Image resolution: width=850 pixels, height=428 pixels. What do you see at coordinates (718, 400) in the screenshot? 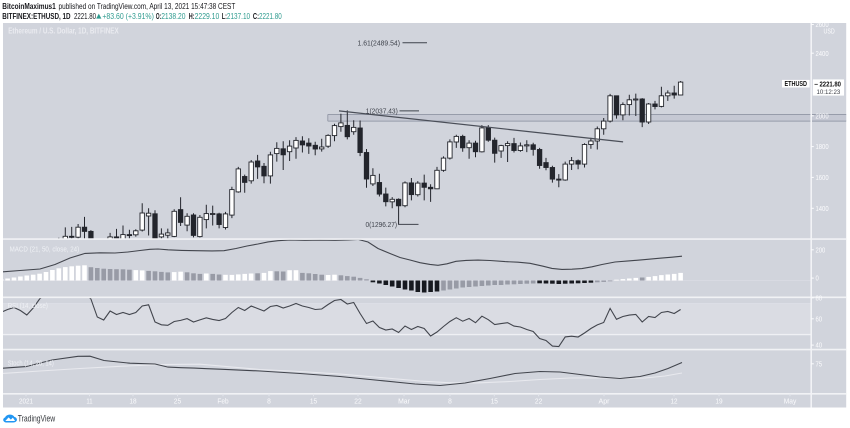
I see `svg-text: 19` at bounding box center [718, 400].